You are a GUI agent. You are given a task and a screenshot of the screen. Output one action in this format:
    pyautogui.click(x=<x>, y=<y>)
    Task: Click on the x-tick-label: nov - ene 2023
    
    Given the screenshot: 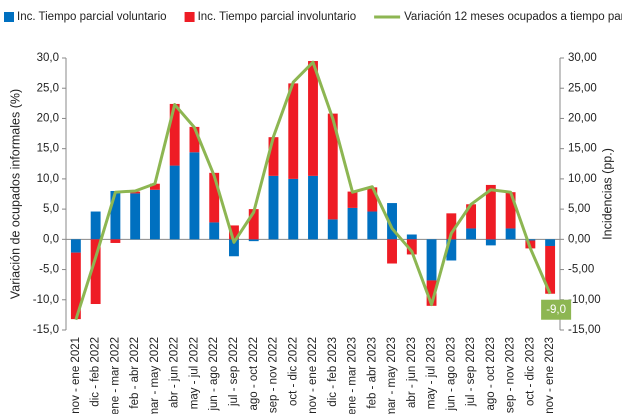 What is the action you would take?
    pyautogui.click(x=550, y=375)
    